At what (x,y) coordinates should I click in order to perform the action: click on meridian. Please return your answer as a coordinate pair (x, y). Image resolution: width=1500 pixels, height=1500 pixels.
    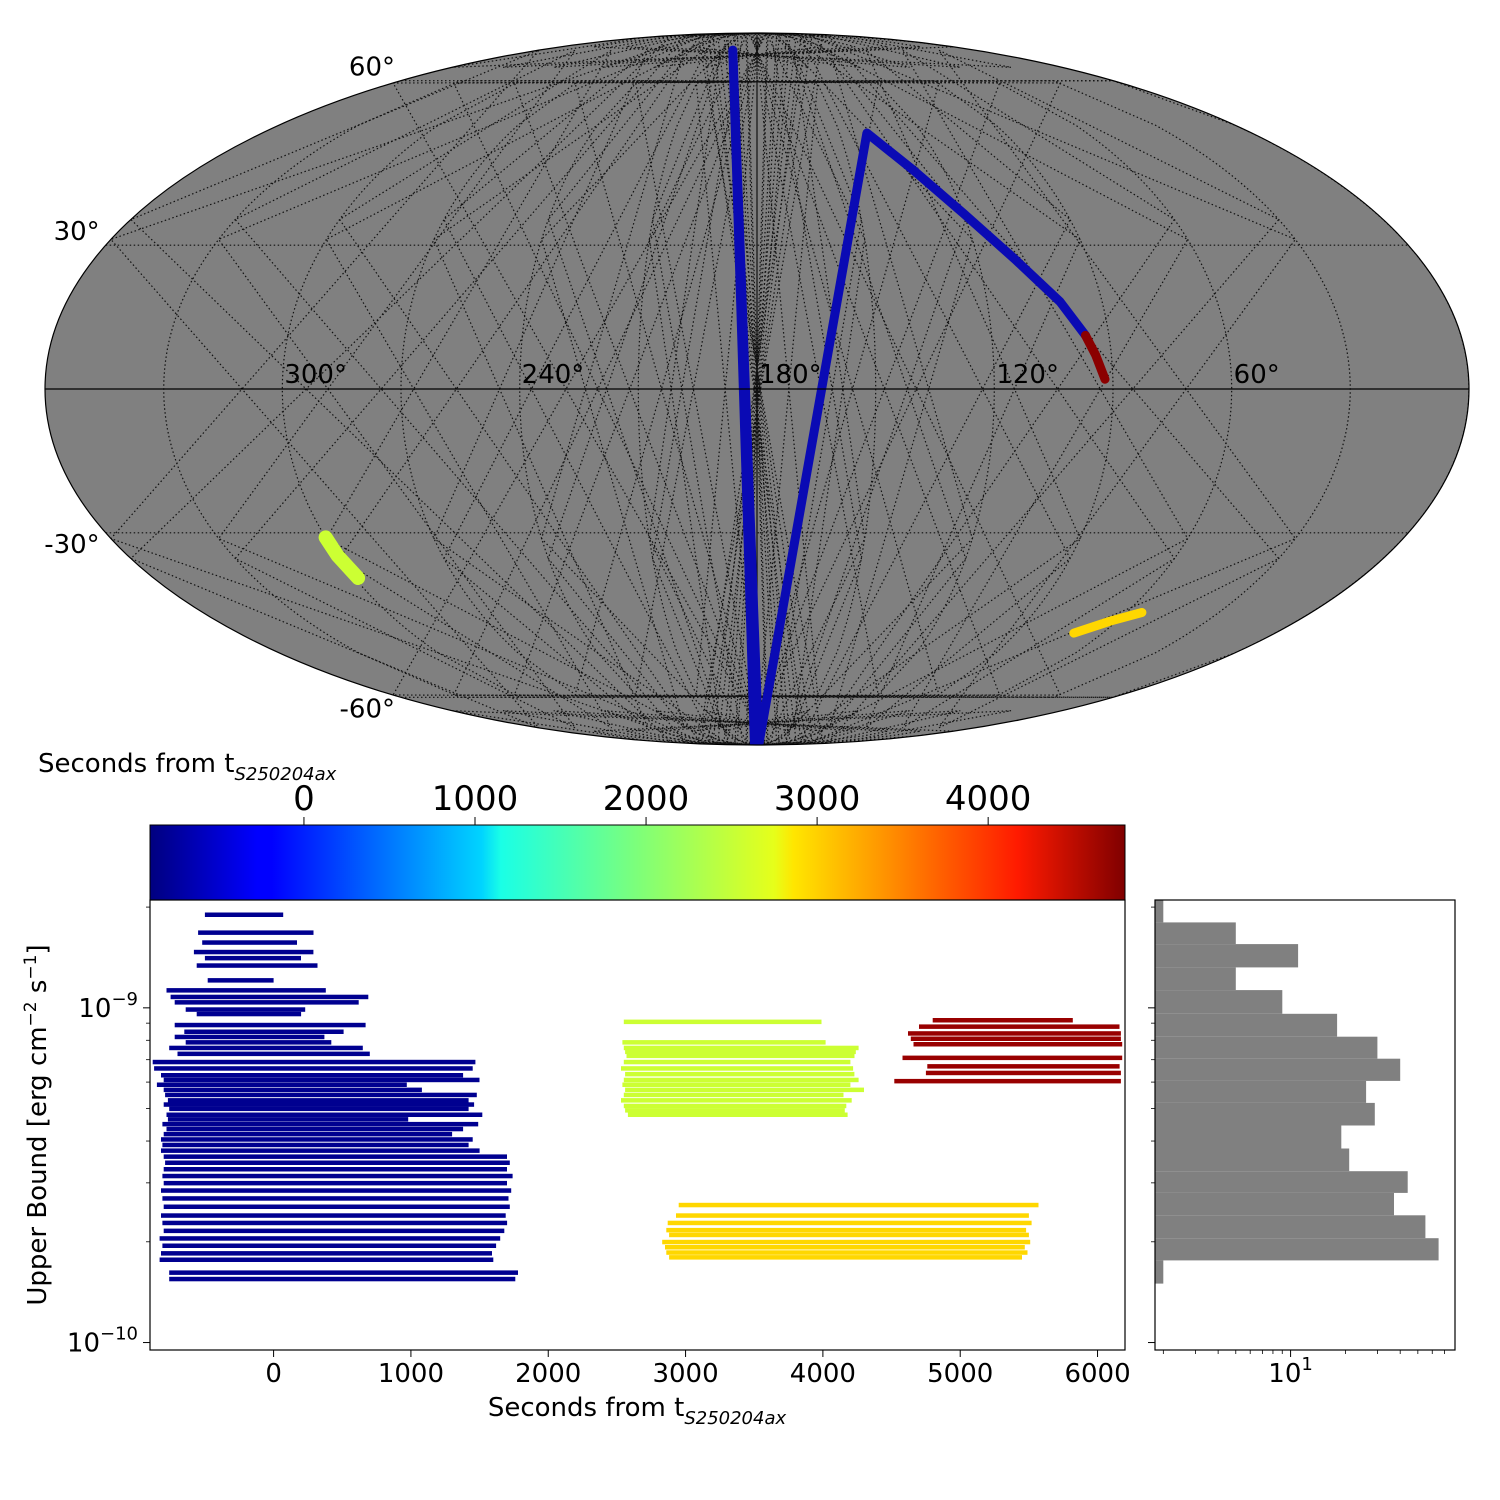
    Looking at the image, I should click on (767, 389).